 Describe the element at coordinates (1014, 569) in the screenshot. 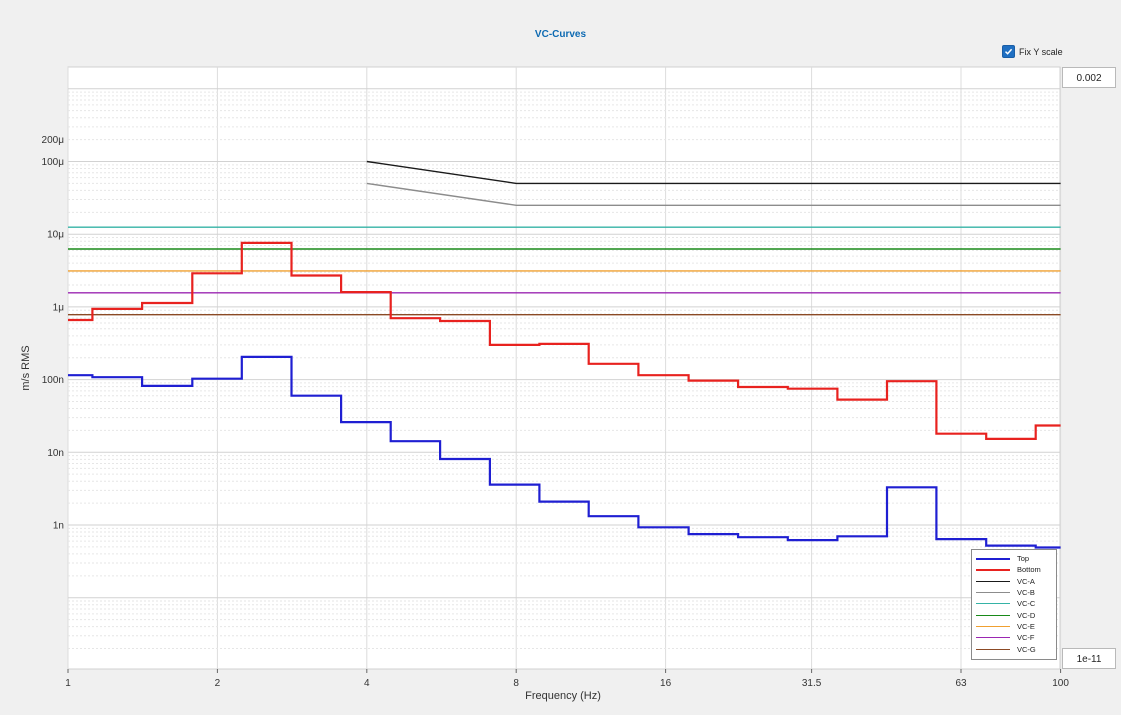

I see `legend-item-bottom: Bottom` at that location.